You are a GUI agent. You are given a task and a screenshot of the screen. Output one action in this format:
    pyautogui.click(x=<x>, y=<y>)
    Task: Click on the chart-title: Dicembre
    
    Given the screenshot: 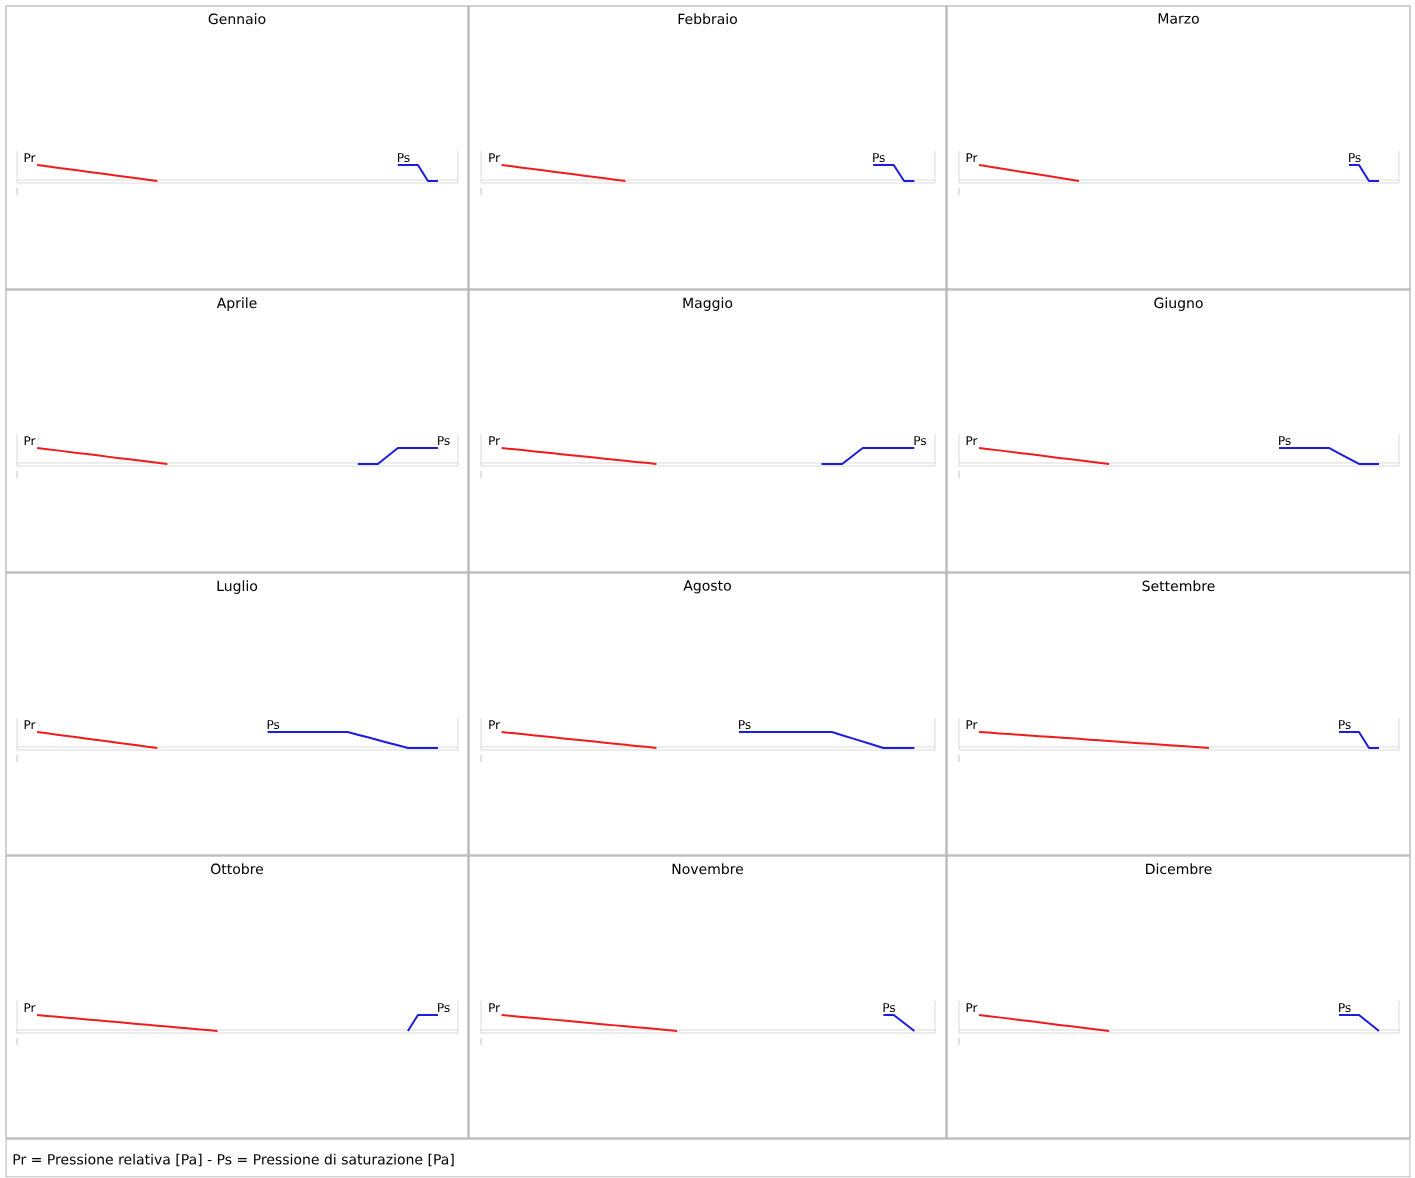 What is the action you would take?
    pyautogui.click(x=1179, y=869)
    